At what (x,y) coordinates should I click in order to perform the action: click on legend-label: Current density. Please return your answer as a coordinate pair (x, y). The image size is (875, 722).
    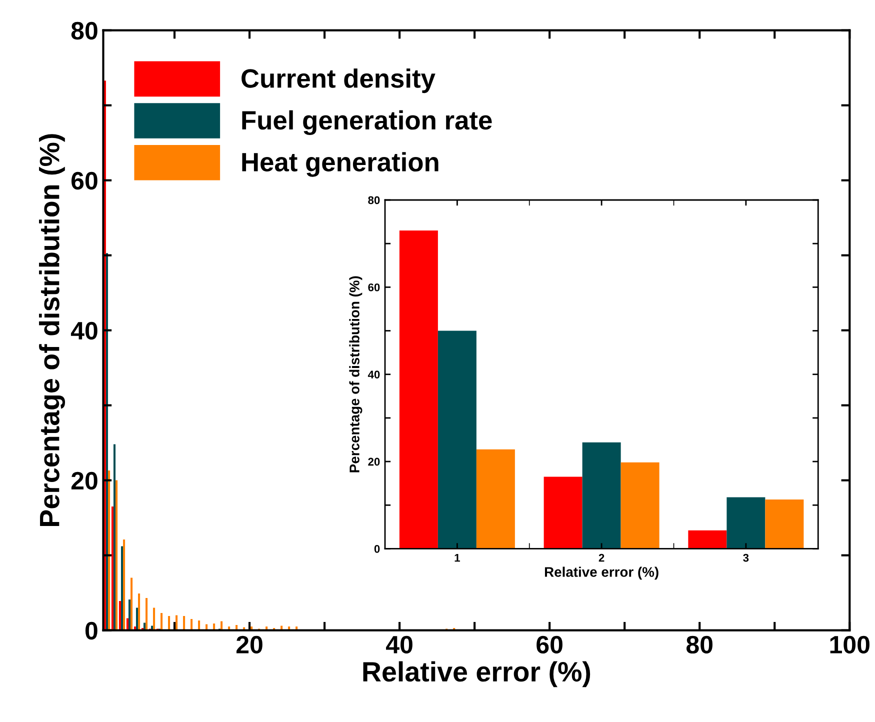
    Looking at the image, I should click on (339, 81).